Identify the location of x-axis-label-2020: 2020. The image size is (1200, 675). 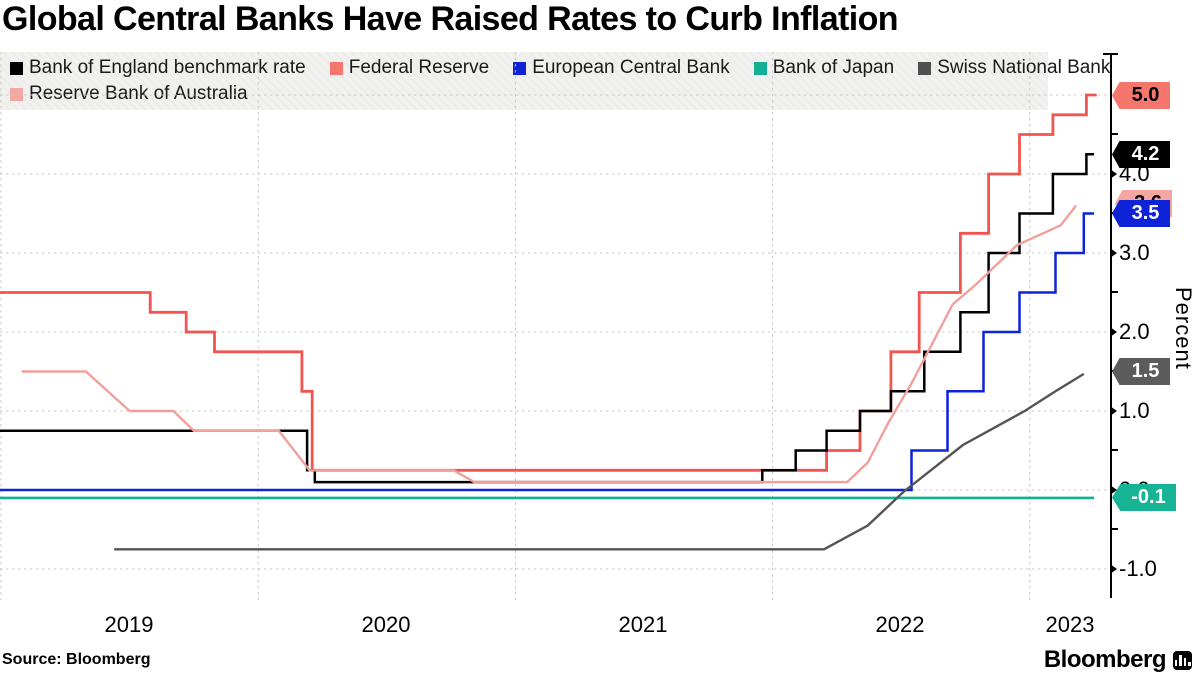
(386, 624).